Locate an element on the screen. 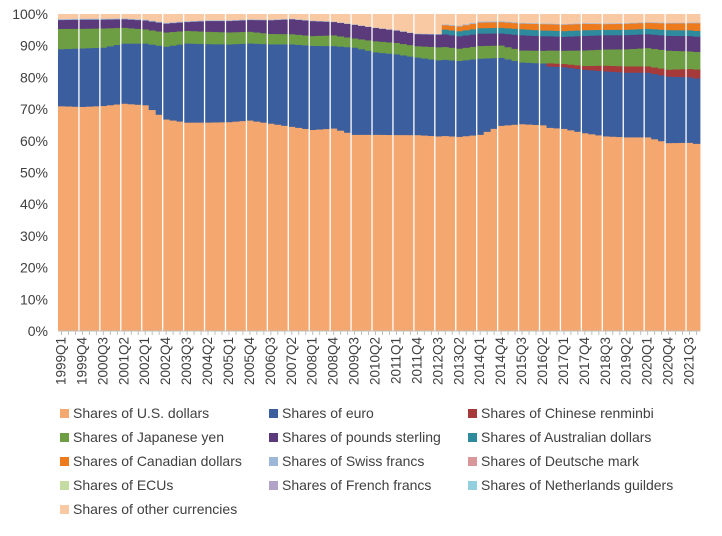 The height and width of the screenshot is (536, 722). x-tick-label: 2008Q1 is located at coordinates (312, 361).